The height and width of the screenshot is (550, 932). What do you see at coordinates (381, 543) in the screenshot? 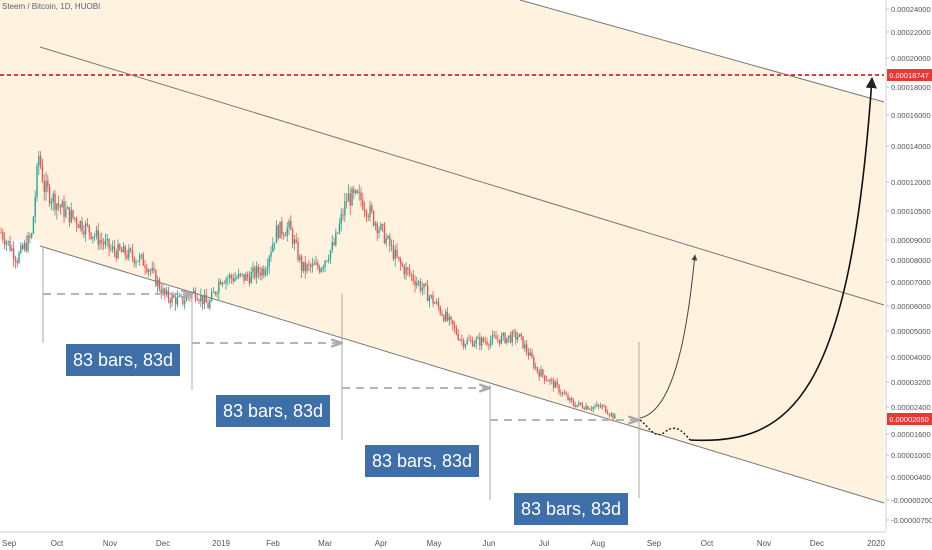
I see `time-tick-label: Apr` at bounding box center [381, 543].